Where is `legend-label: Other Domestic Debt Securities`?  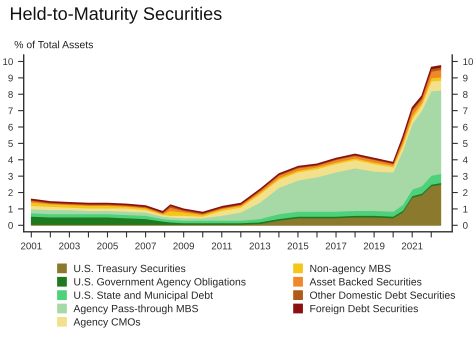
legend-label: Other Domestic Debt Securities is located at coordinates (383, 295).